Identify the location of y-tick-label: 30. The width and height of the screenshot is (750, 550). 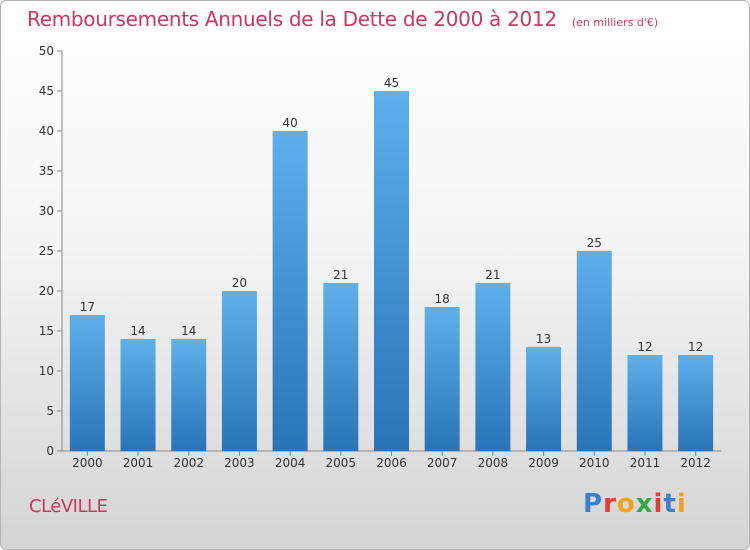
(46, 211).